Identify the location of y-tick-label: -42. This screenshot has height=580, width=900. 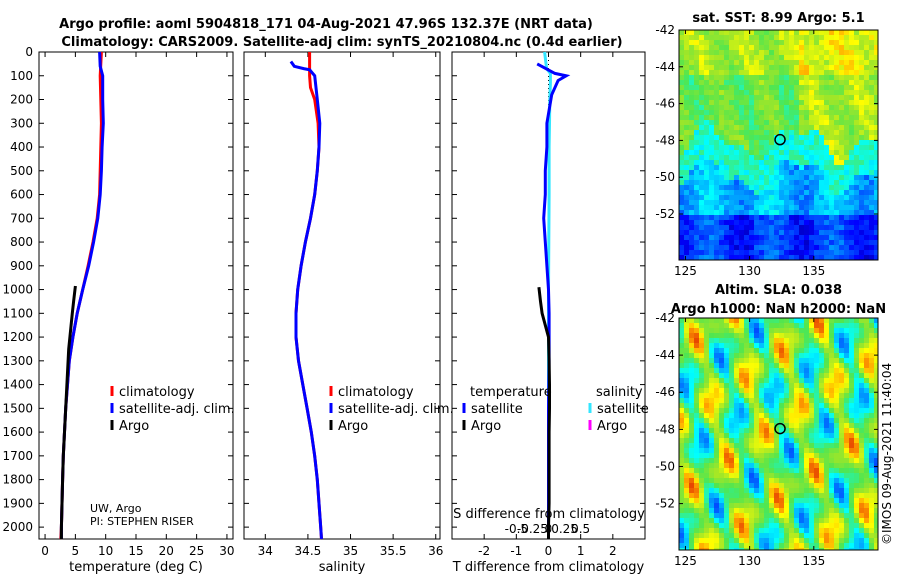
(665, 30).